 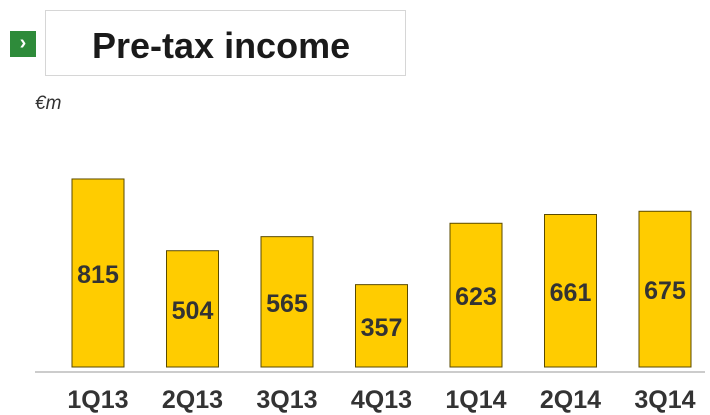 I want to click on x-tick-label-2Q13: 2Q13, so click(x=192, y=400).